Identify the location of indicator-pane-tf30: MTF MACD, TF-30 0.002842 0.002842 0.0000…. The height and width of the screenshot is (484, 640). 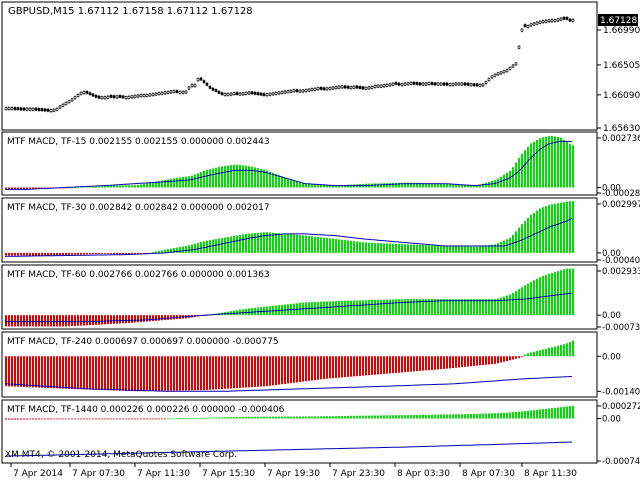
(320, 231).